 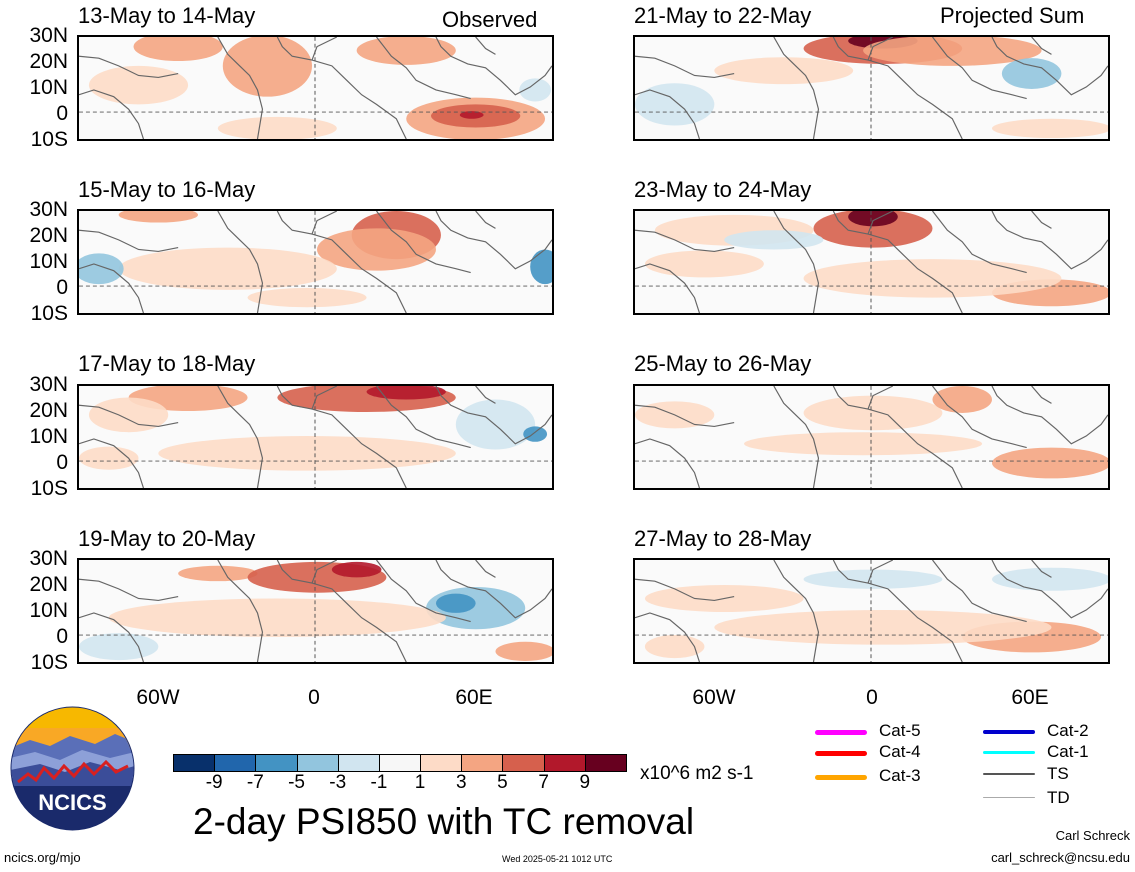 What do you see at coordinates (1030, 697) in the screenshot?
I see `lon-tick-right: 60E` at bounding box center [1030, 697].